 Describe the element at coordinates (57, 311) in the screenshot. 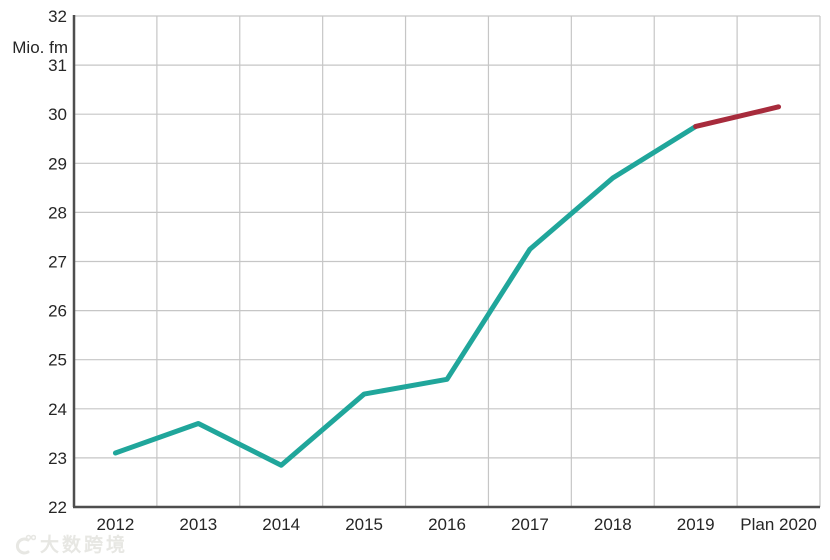

I see `y-tick-label: 26` at that location.